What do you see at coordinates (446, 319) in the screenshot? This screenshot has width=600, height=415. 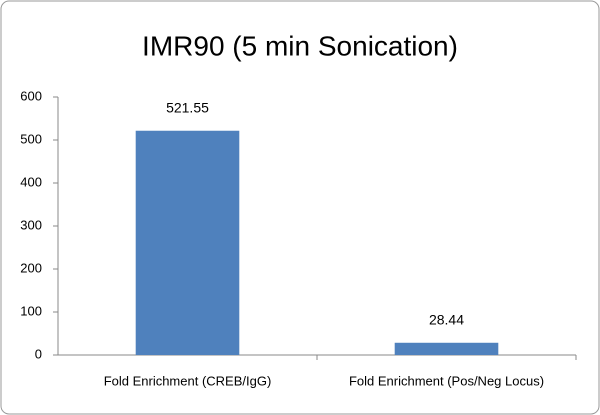 I see `data-label: 28.44` at bounding box center [446, 319].